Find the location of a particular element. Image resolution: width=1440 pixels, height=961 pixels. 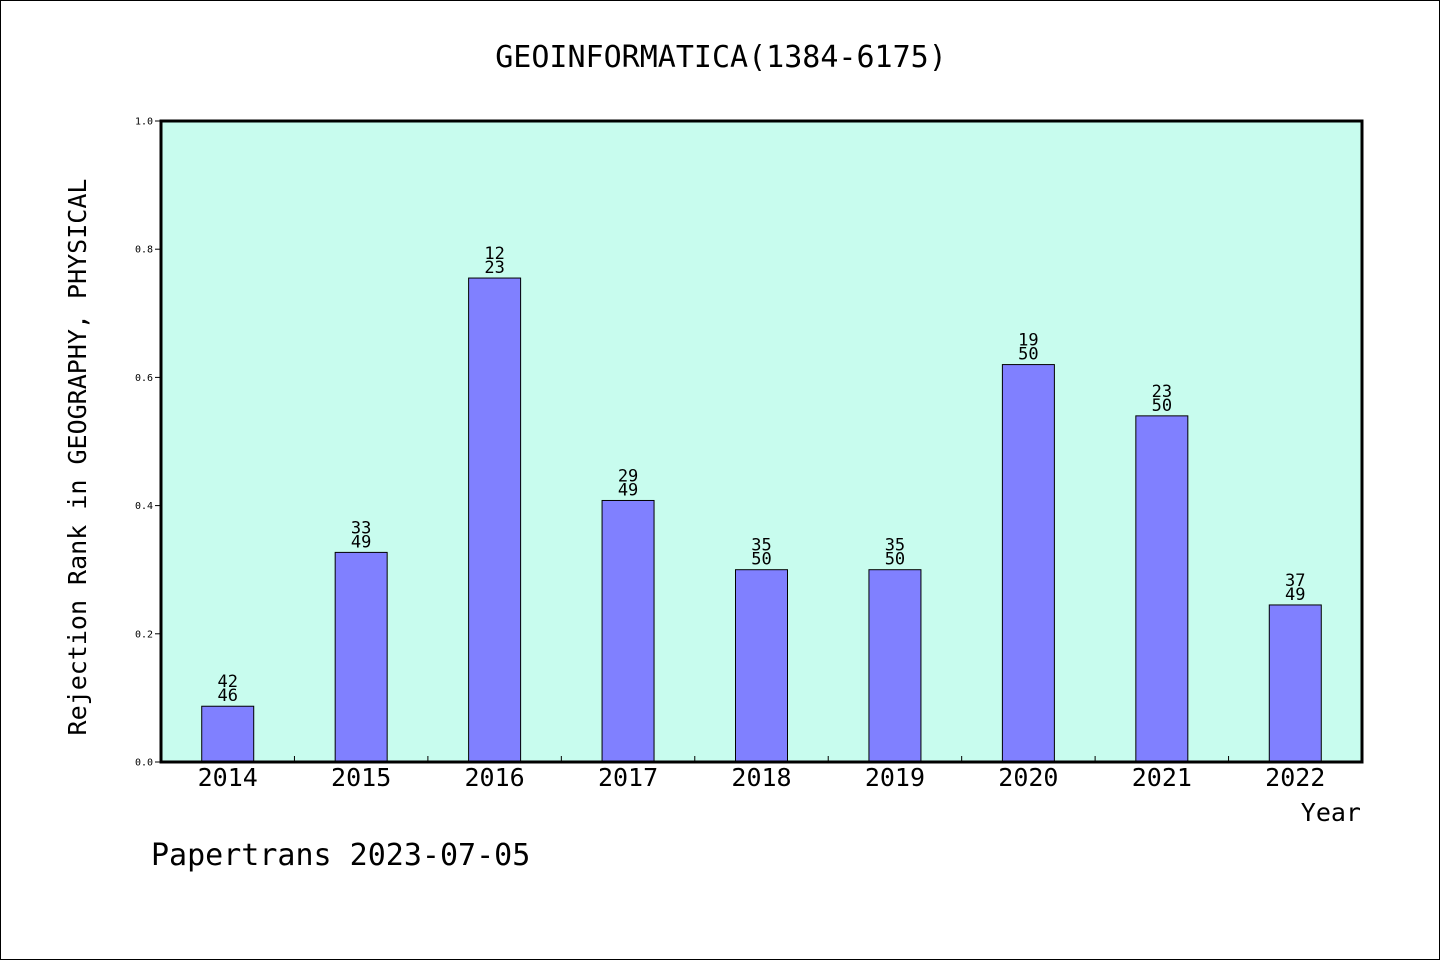

bar-2018 is located at coordinates (761, 666).